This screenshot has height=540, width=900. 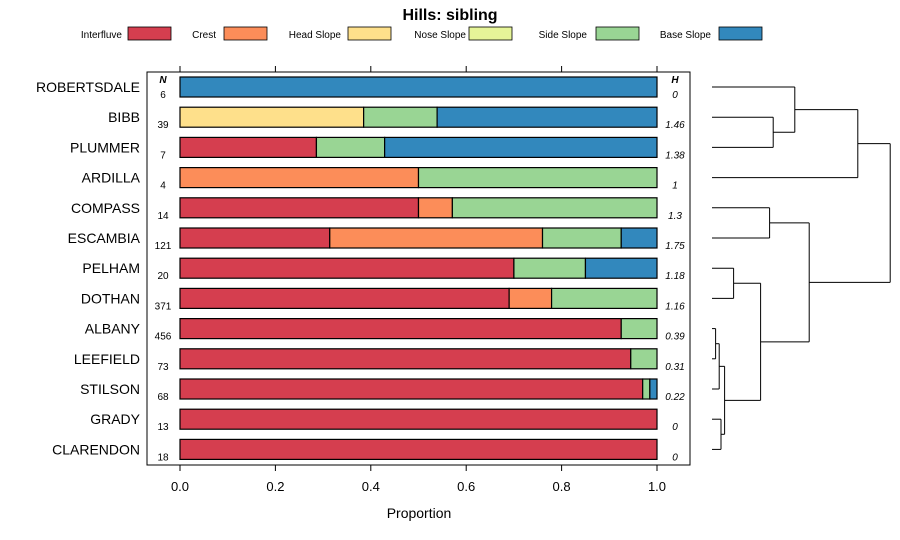 I want to click on row-h-value: 1, so click(x=675, y=186).